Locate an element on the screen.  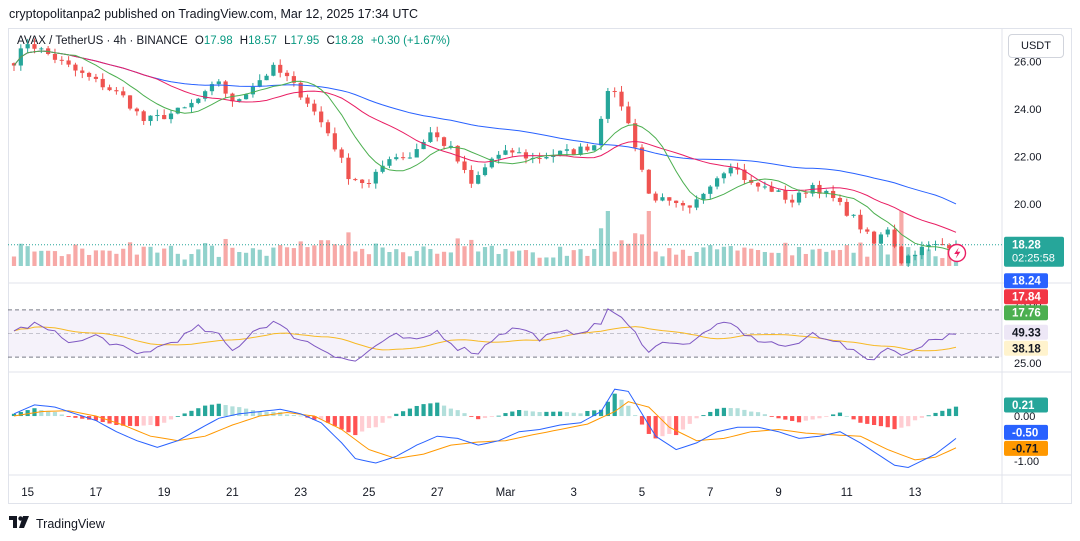
footer: TradingView is located at coordinates (57, 523).